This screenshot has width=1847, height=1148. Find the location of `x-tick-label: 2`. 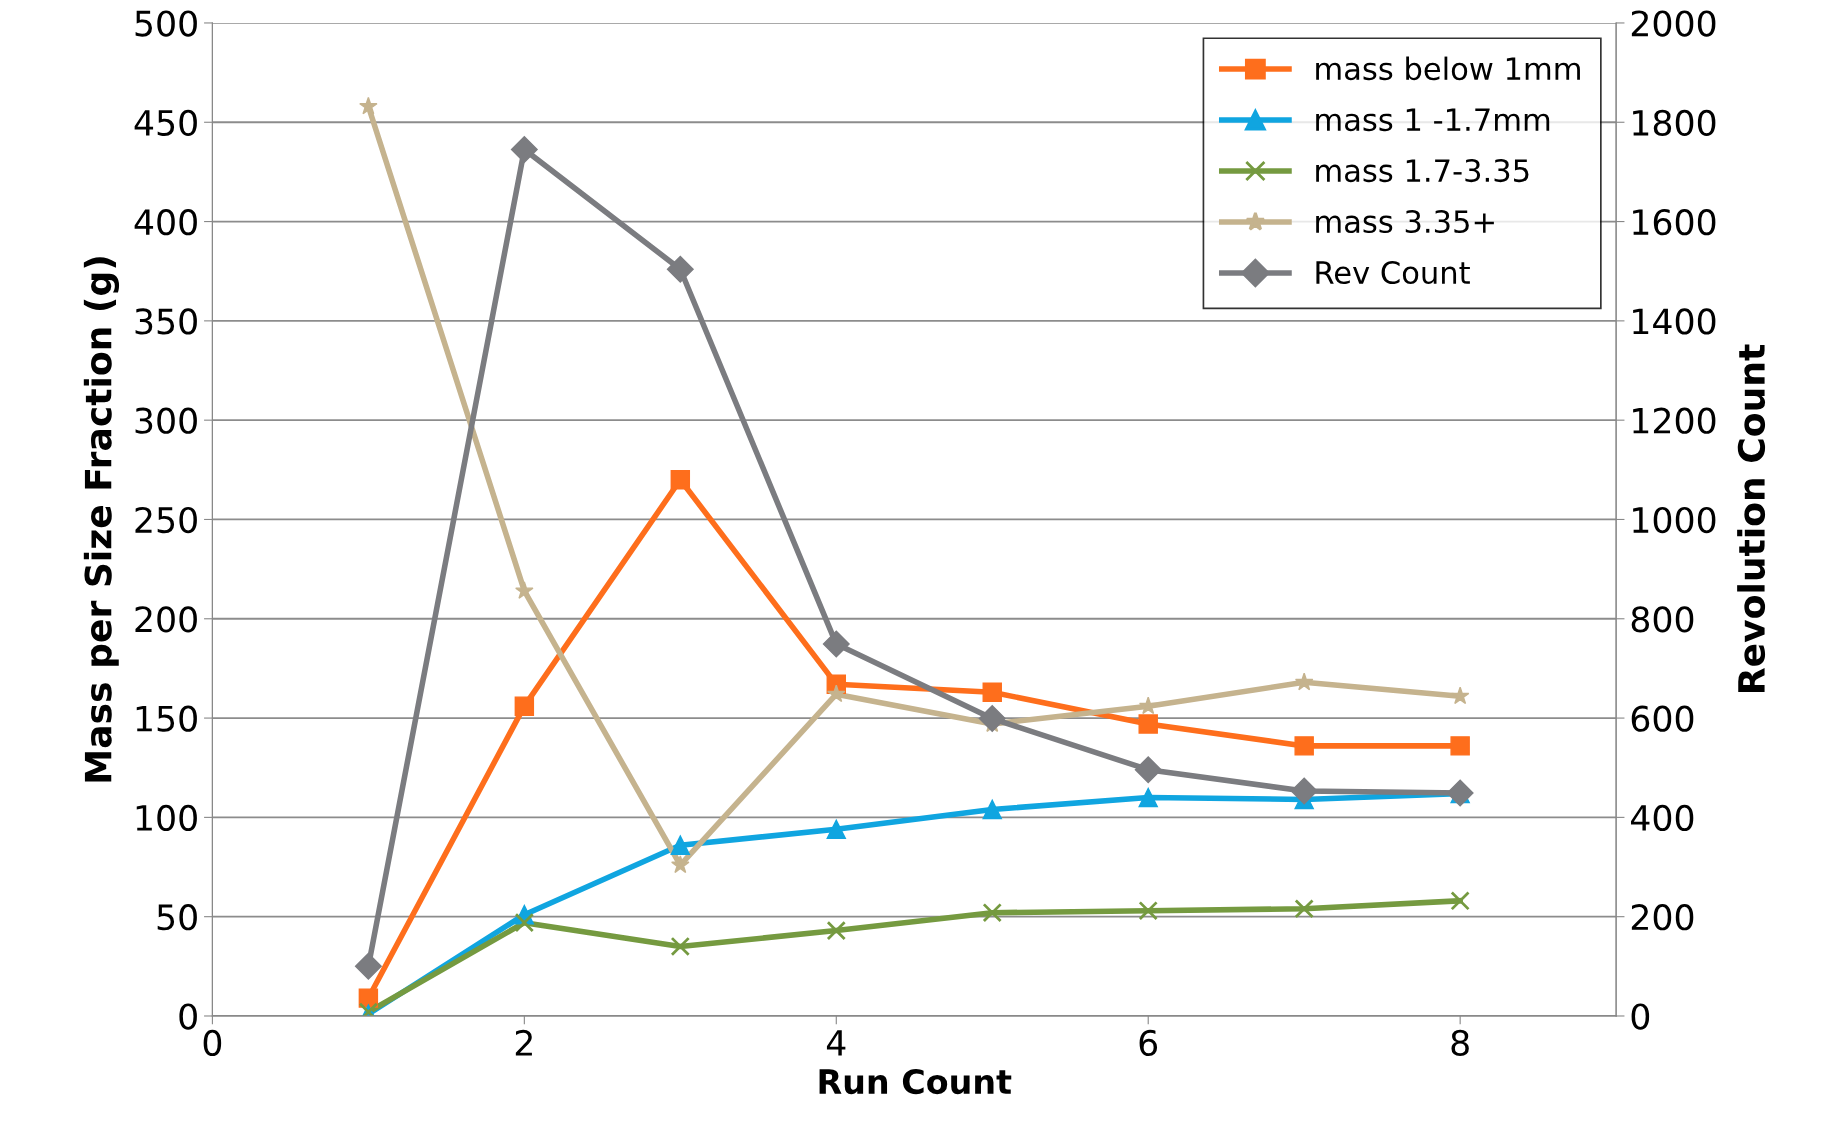

x-tick-label: 2 is located at coordinates (523, 1042).